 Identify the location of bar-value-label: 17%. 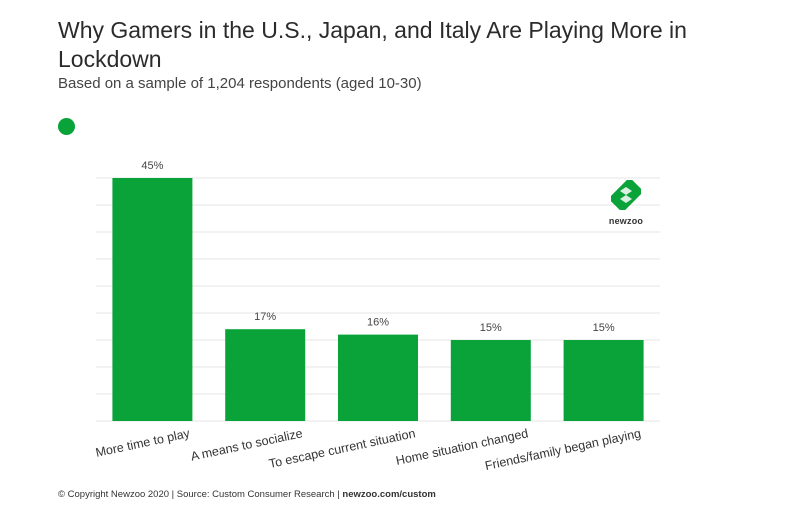
(265, 317).